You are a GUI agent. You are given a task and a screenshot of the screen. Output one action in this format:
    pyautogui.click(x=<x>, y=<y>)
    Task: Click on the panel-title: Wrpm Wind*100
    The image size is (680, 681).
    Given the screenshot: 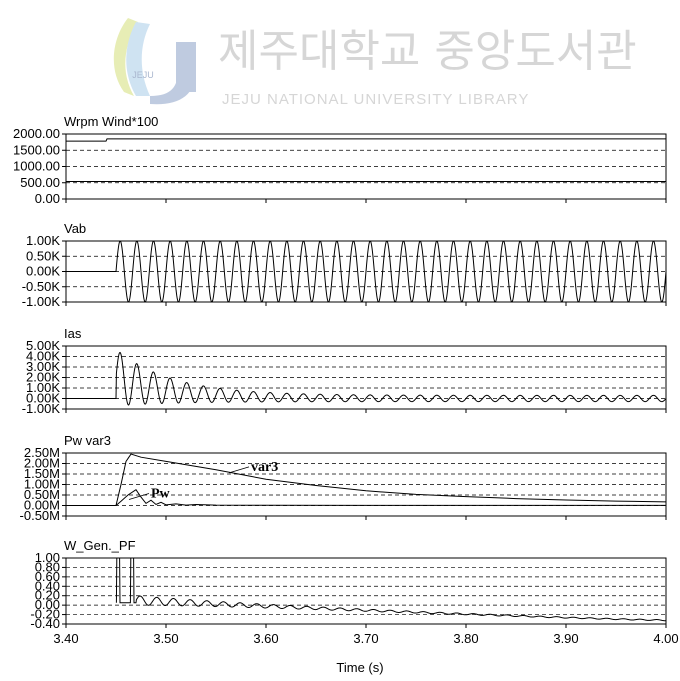 What is the action you would take?
    pyautogui.click(x=111, y=121)
    